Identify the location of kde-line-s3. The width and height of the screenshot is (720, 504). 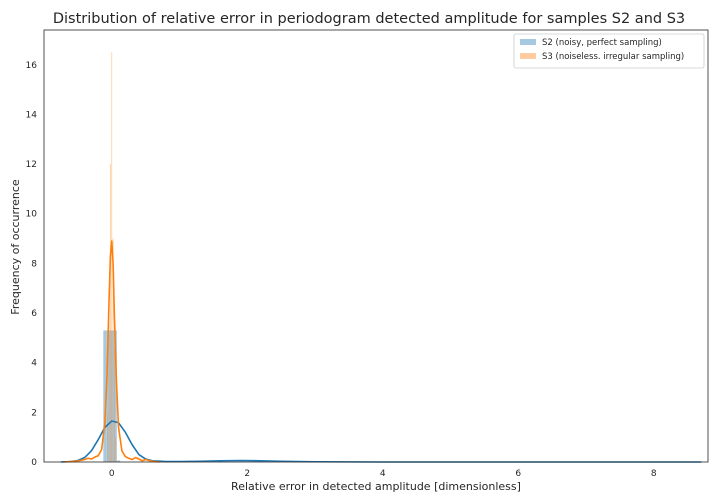
(112, 351).